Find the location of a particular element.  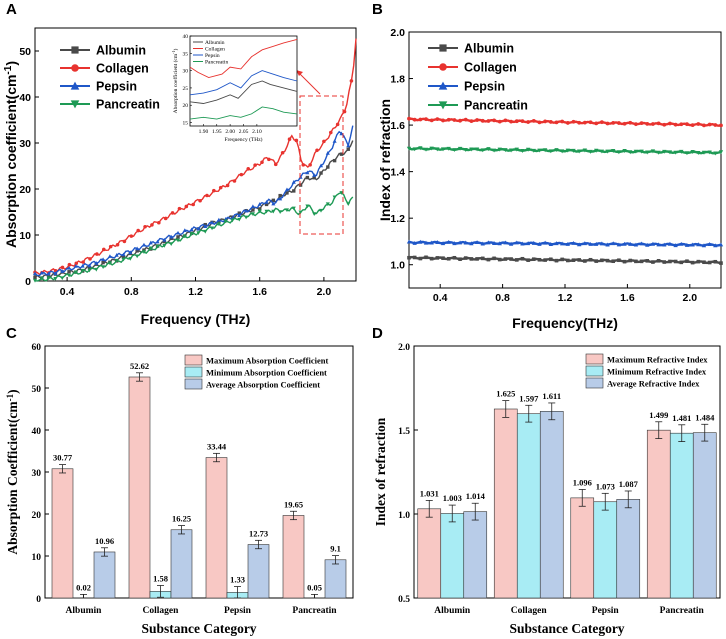

x-axis-label: Substance Category is located at coordinates (566, 628).